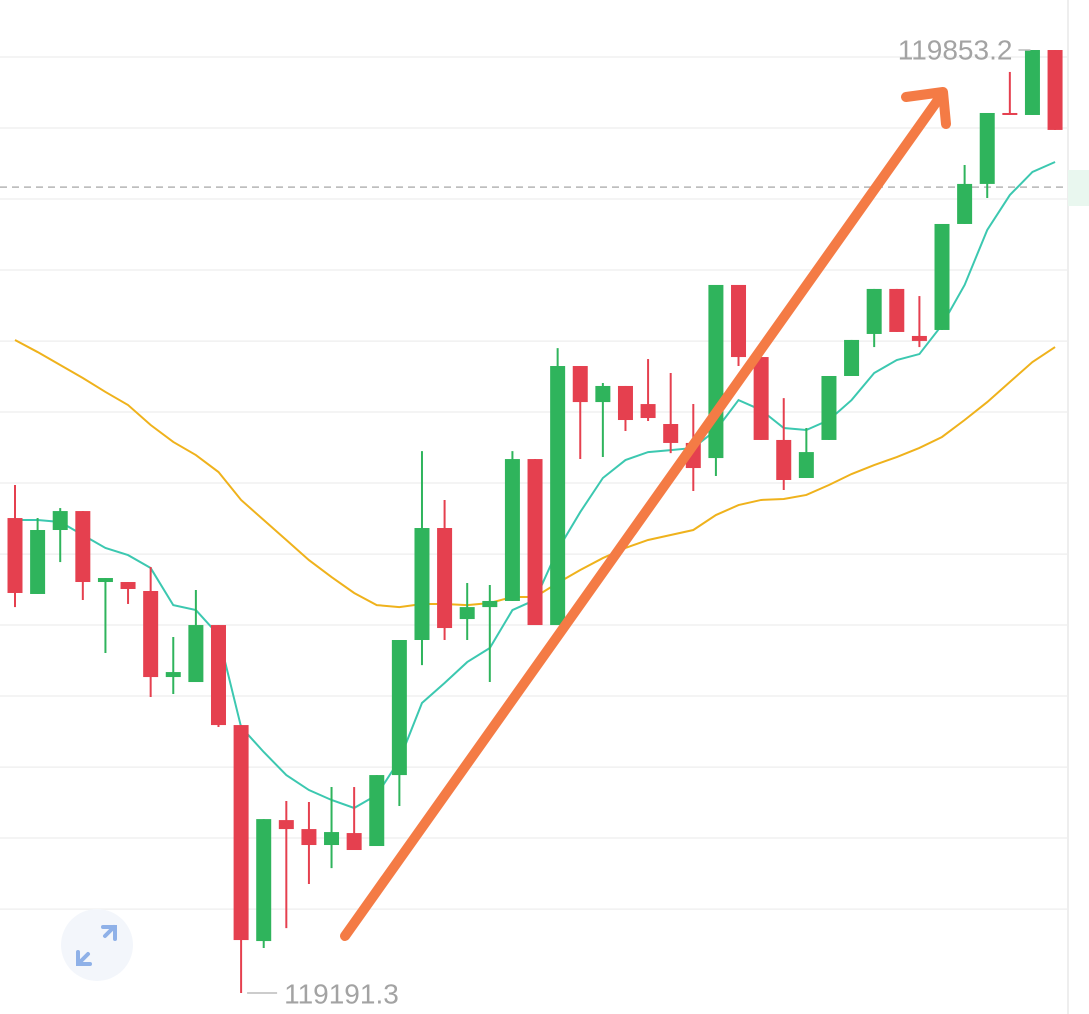 This screenshot has width=1089, height=1014. Describe the element at coordinates (1078, 188) in the screenshot. I see `price-tag` at that location.